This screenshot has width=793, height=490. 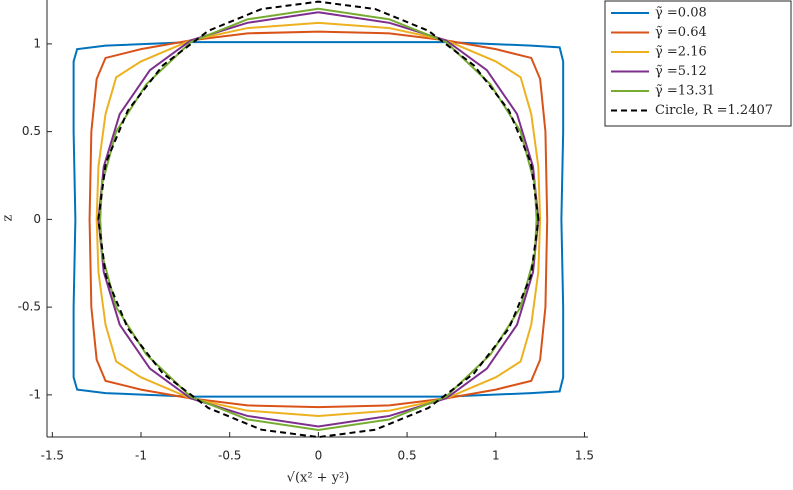 I want to click on x-tick-label: 0.5, so click(x=407, y=456).